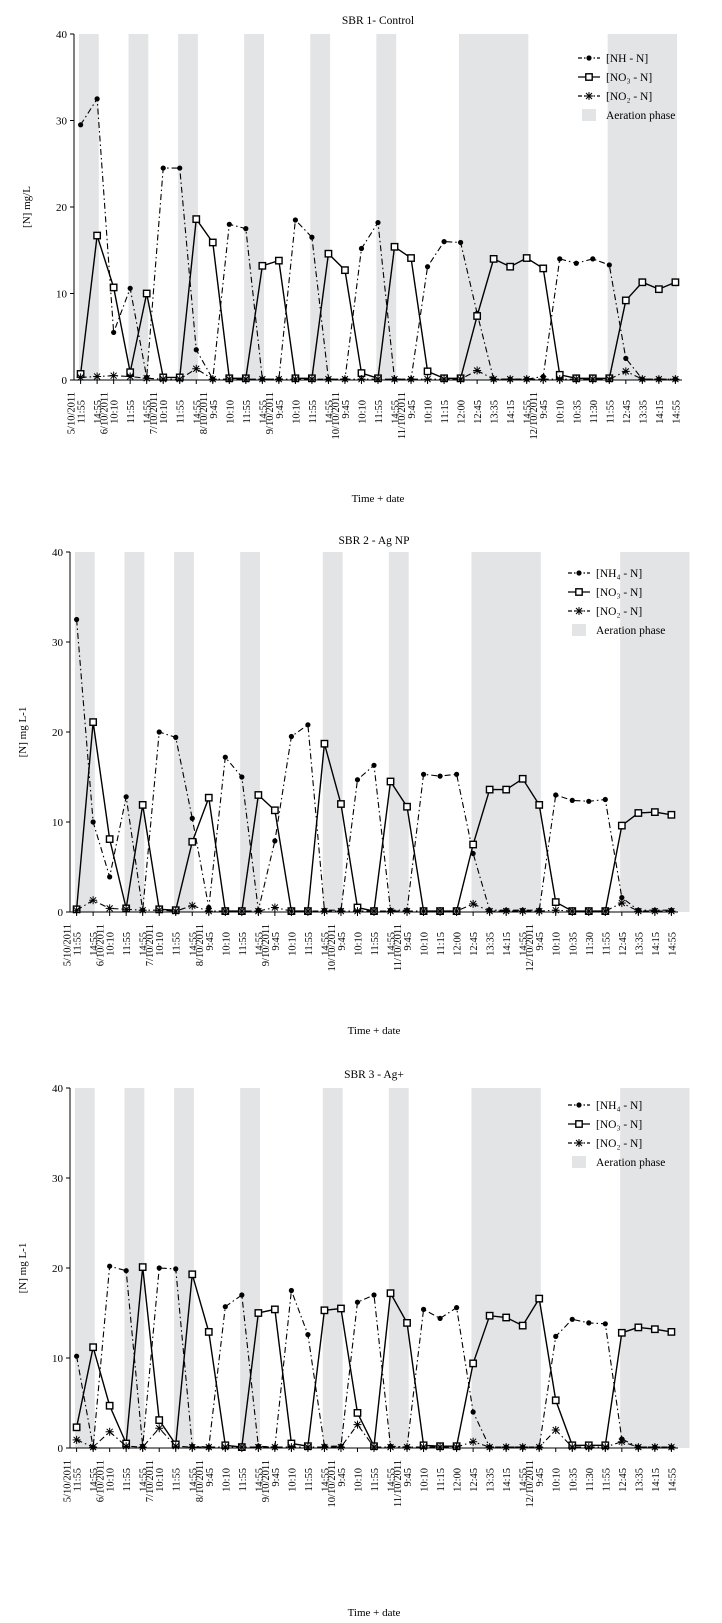 The width and height of the screenshot is (722, 1623). What do you see at coordinates (266, 945) in the screenshot?
I see `date-label: 9/10/2011` at bounding box center [266, 945].